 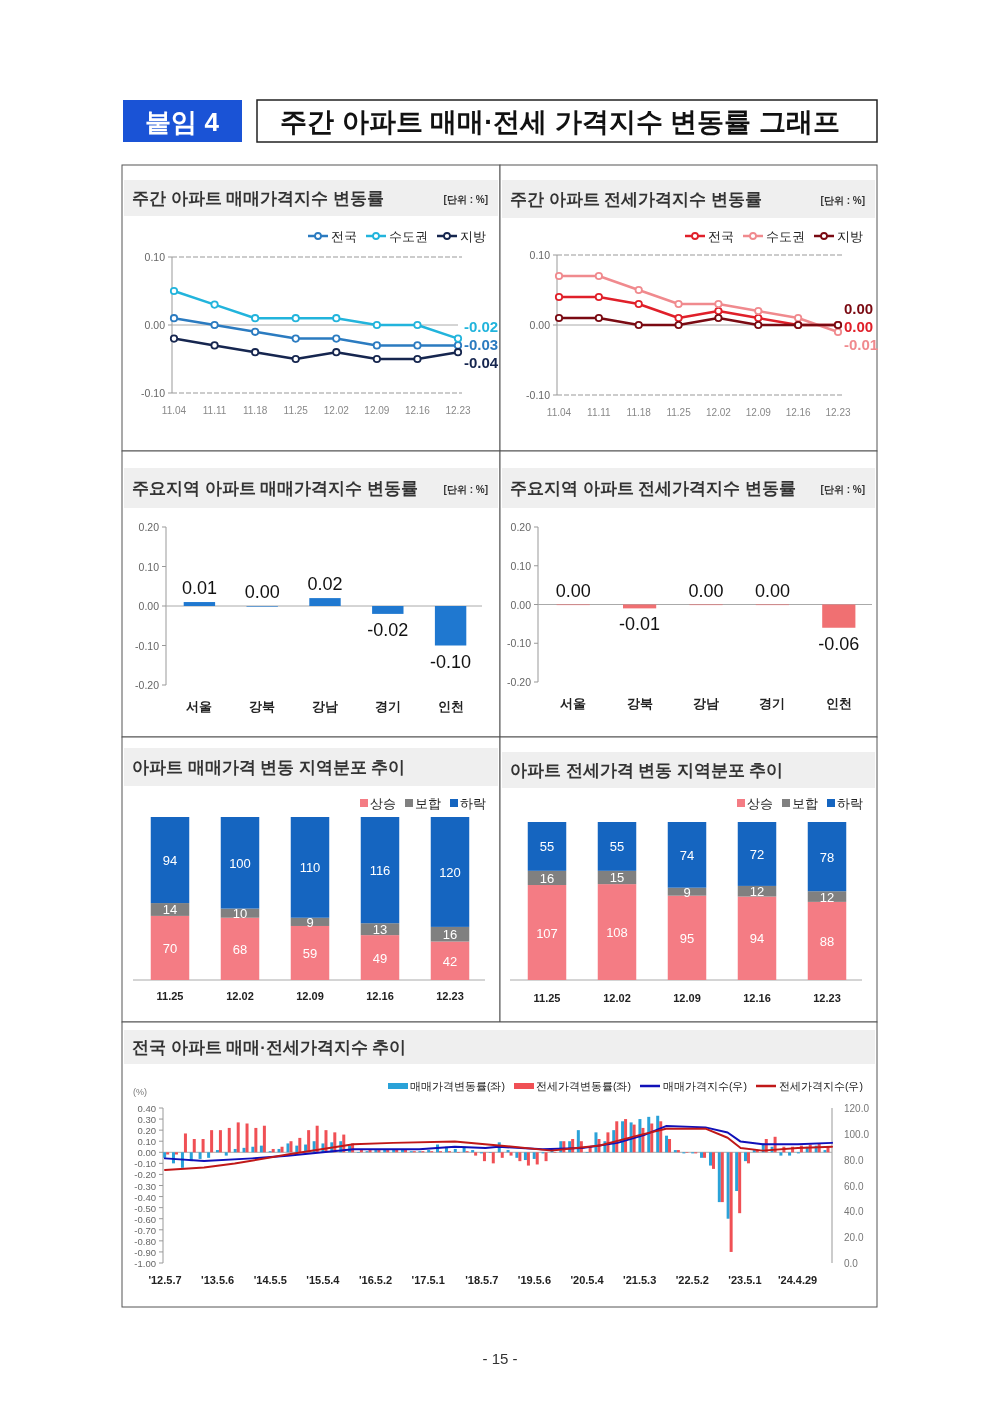 What do you see at coordinates (269, 1047) in the screenshot?
I see `chart-title: 전국 아파트 매매·전세가격지수 추이` at bounding box center [269, 1047].